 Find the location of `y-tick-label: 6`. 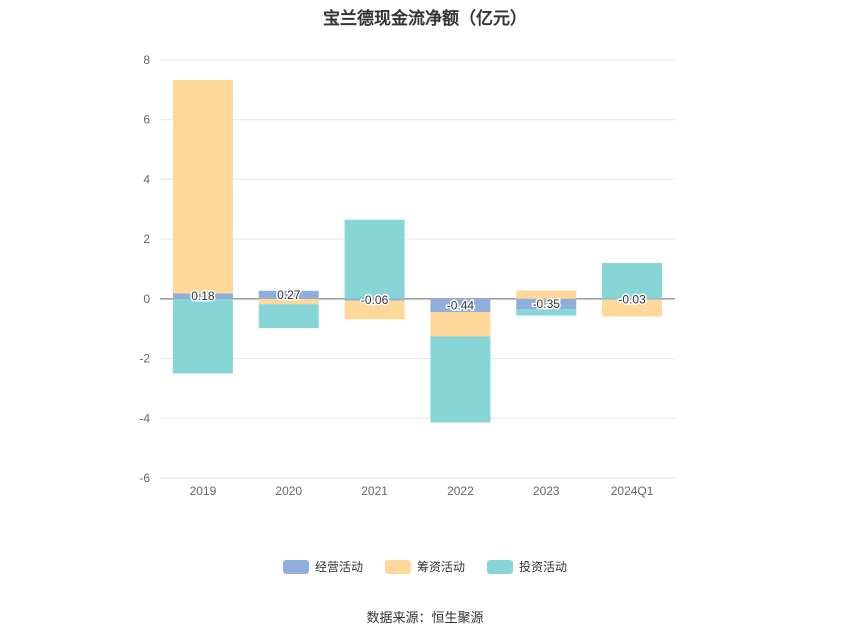

y-tick-label: 6 is located at coordinates (146, 120).